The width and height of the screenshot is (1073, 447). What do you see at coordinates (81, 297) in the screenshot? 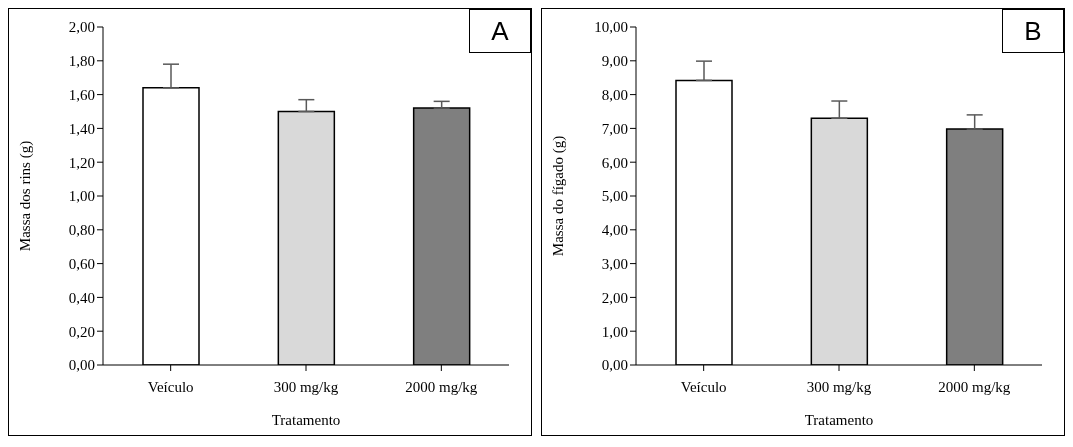
I see `y-tick-label: 0,40` at bounding box center [81, 297].